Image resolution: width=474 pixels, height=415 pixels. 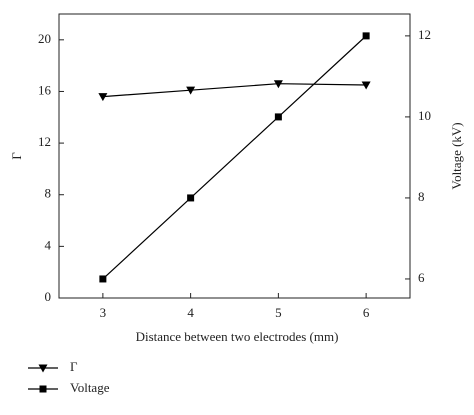 What do you see at coordinates (103, 312) in the screenshot?
I see `x-tick-label: 3` at bounding box center [103, 312].